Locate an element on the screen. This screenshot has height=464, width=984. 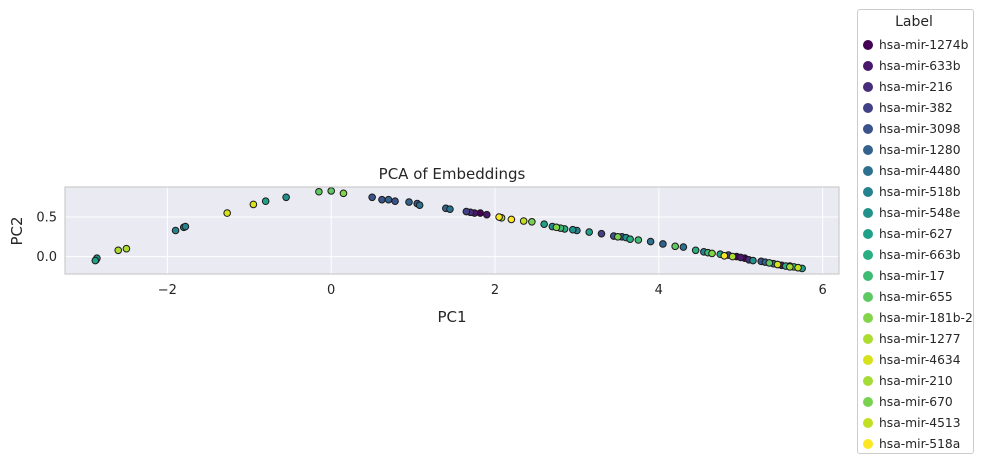
x-tick-label: 6 is located at coordinates (822, 290).